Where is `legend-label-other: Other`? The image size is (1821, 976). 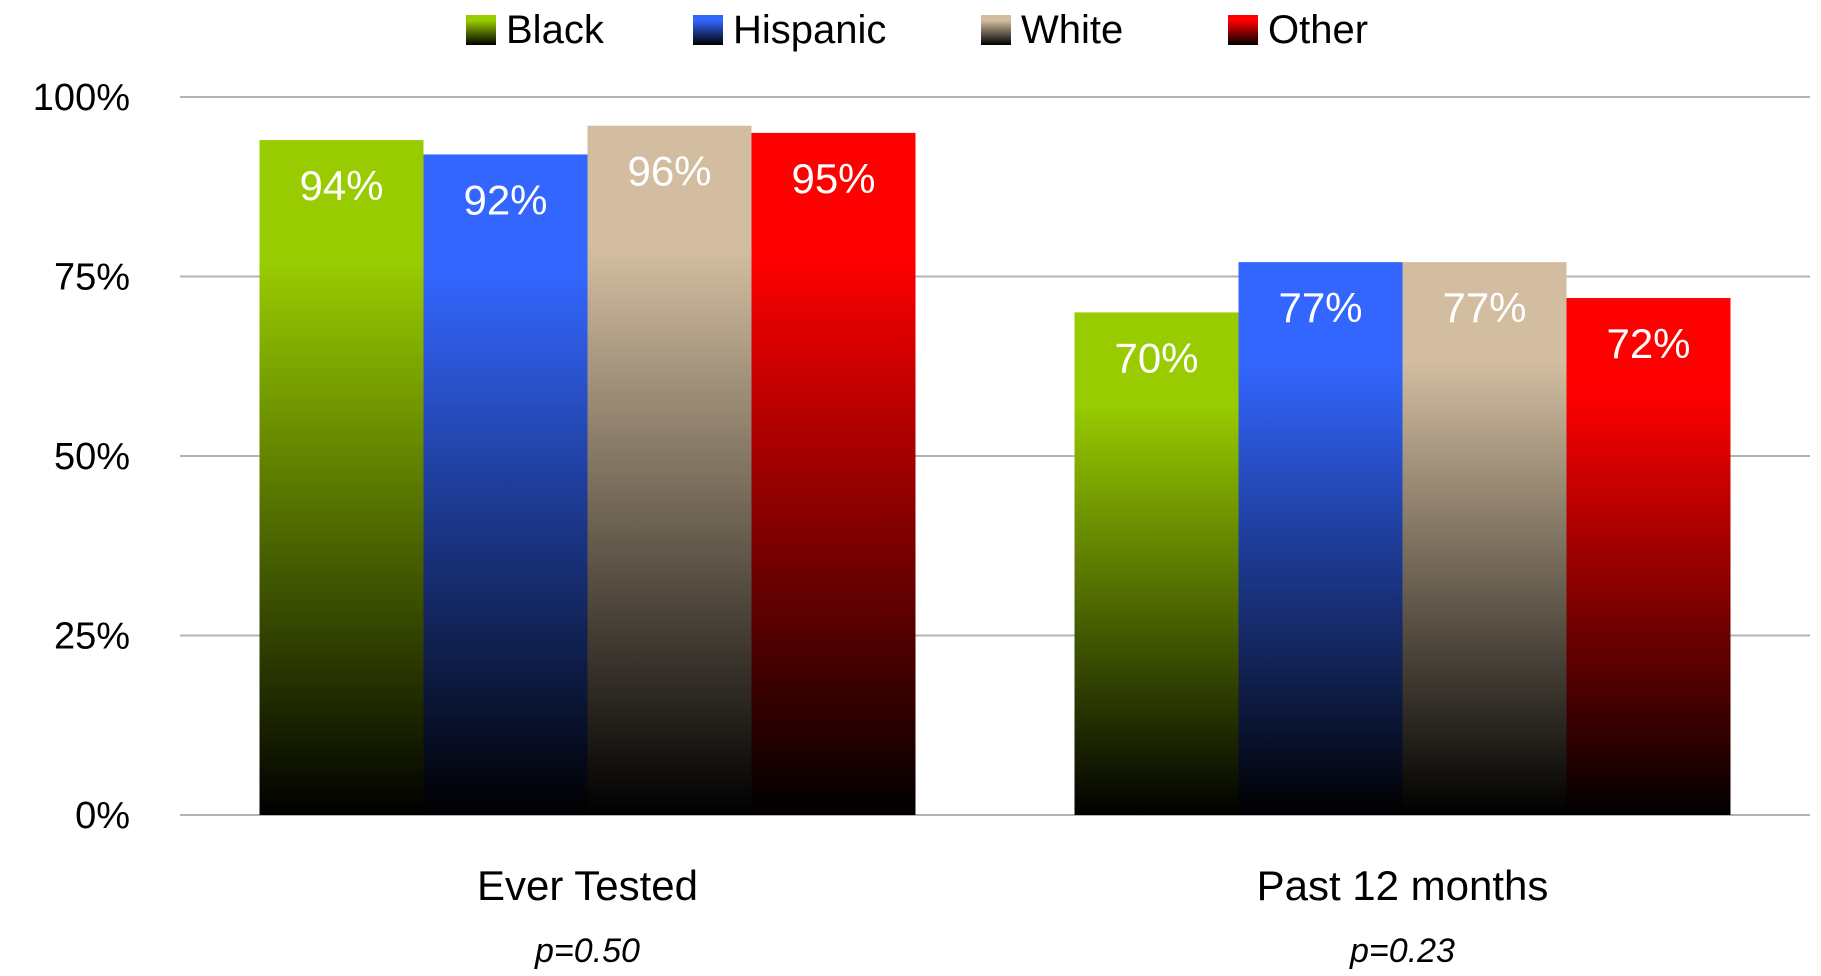
legend-label-other: Other is located at coordinates (1318, 30).